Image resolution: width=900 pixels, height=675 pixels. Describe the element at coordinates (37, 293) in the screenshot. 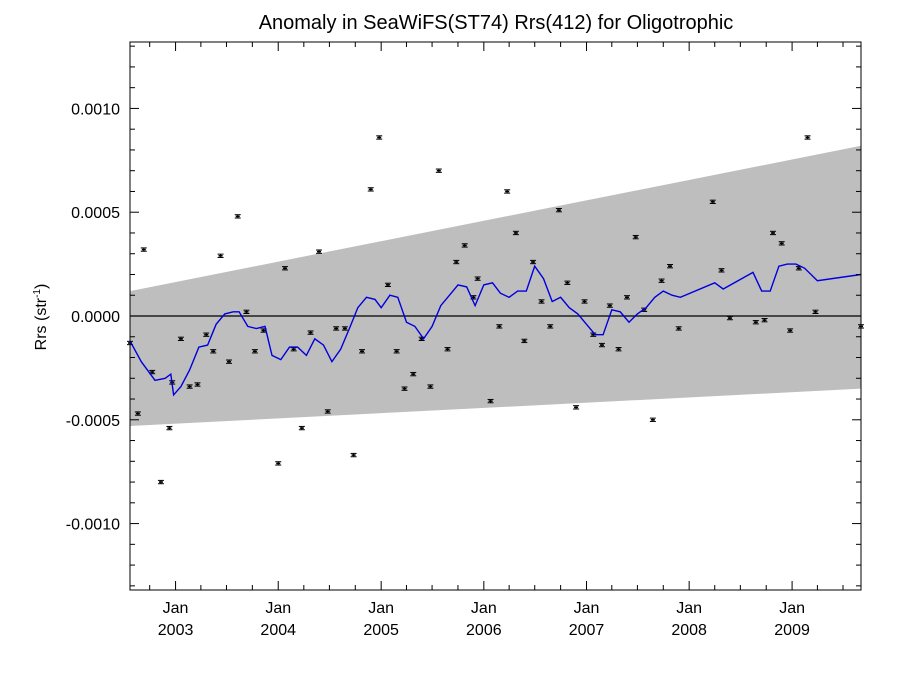

I see `y-axis-label-superscript: -1` at that location.